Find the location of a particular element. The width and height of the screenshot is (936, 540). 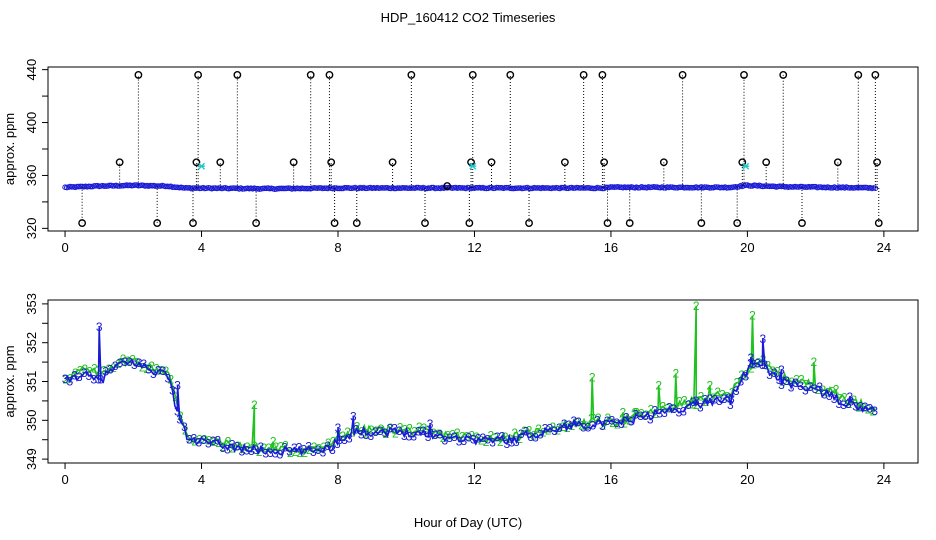

top-y-tick-label: 440 is located at coordinates (31, 70).